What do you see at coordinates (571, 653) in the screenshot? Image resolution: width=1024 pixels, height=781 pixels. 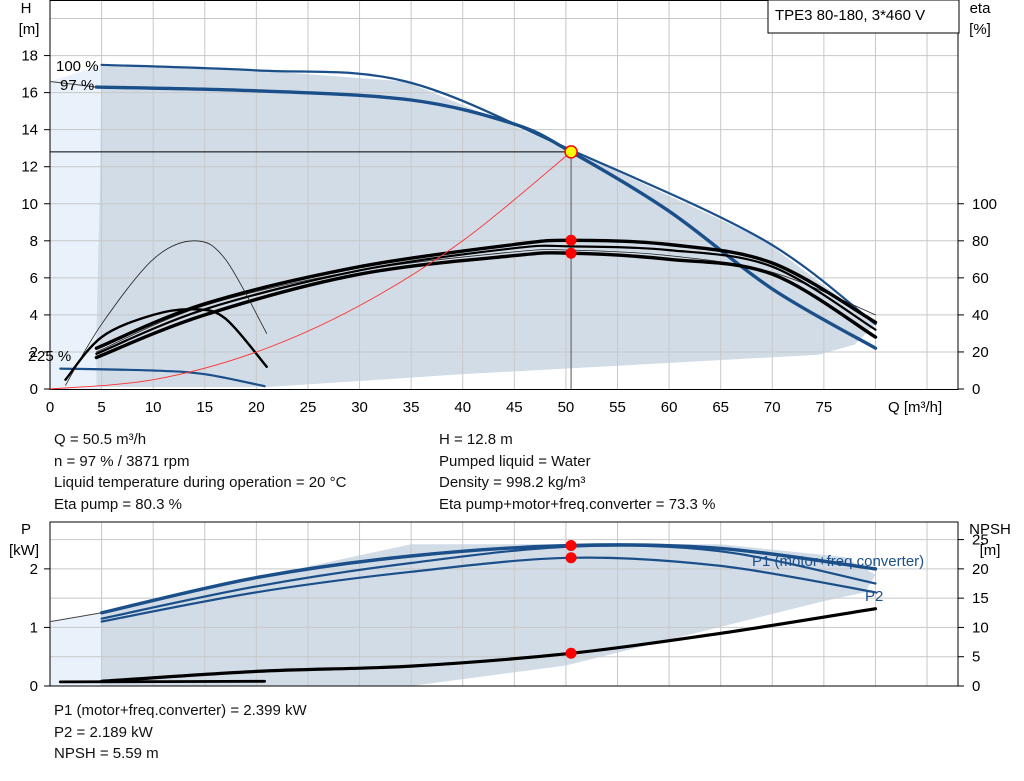 I see `duty-point-npsh` at bounding box center [571, 653].